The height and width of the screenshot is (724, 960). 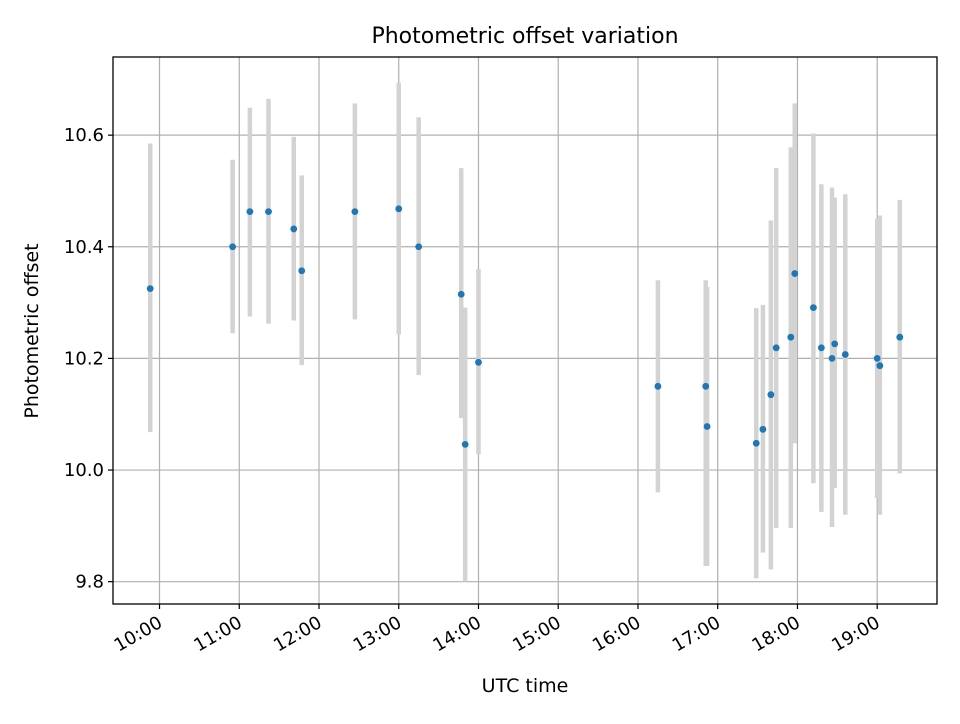 I want to click on y-tick-label: 10.0, so click(x=84, y=470).